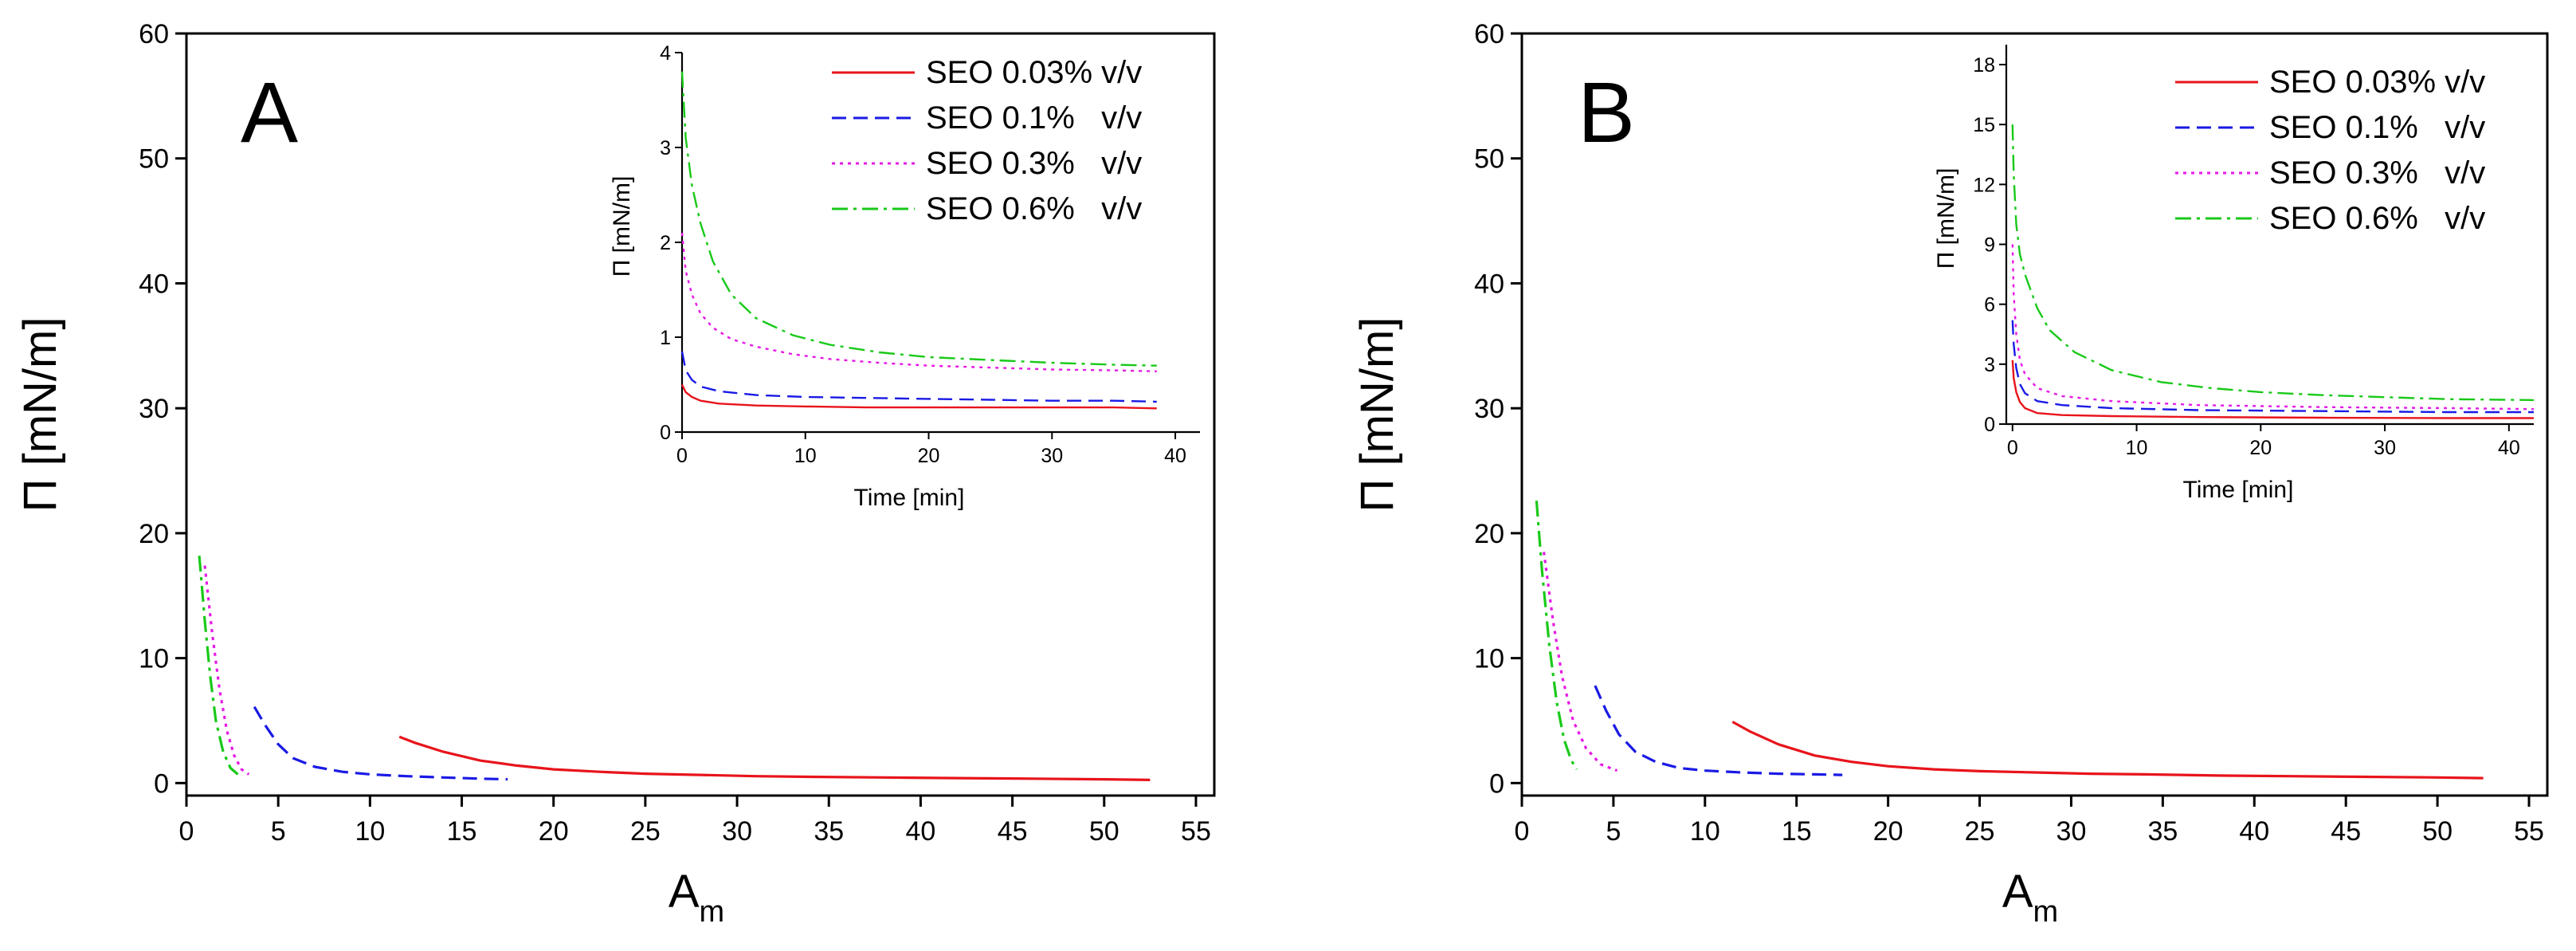  Describe the element at coordinates (1989, 305) in the screenshot. I see `inset-y-tick-label: 6` at that location.